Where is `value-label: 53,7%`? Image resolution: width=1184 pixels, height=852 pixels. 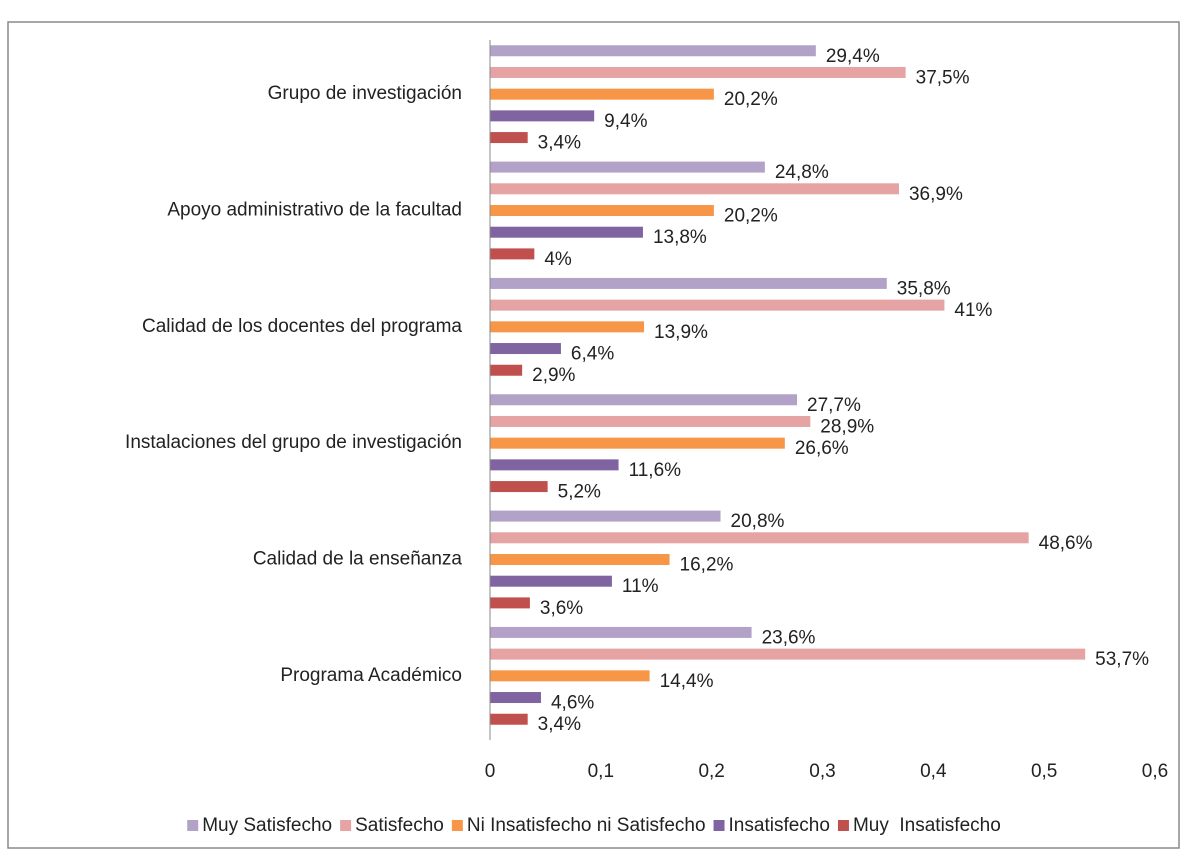 value-label: 53,7% is located at coordinates (1122, 659).